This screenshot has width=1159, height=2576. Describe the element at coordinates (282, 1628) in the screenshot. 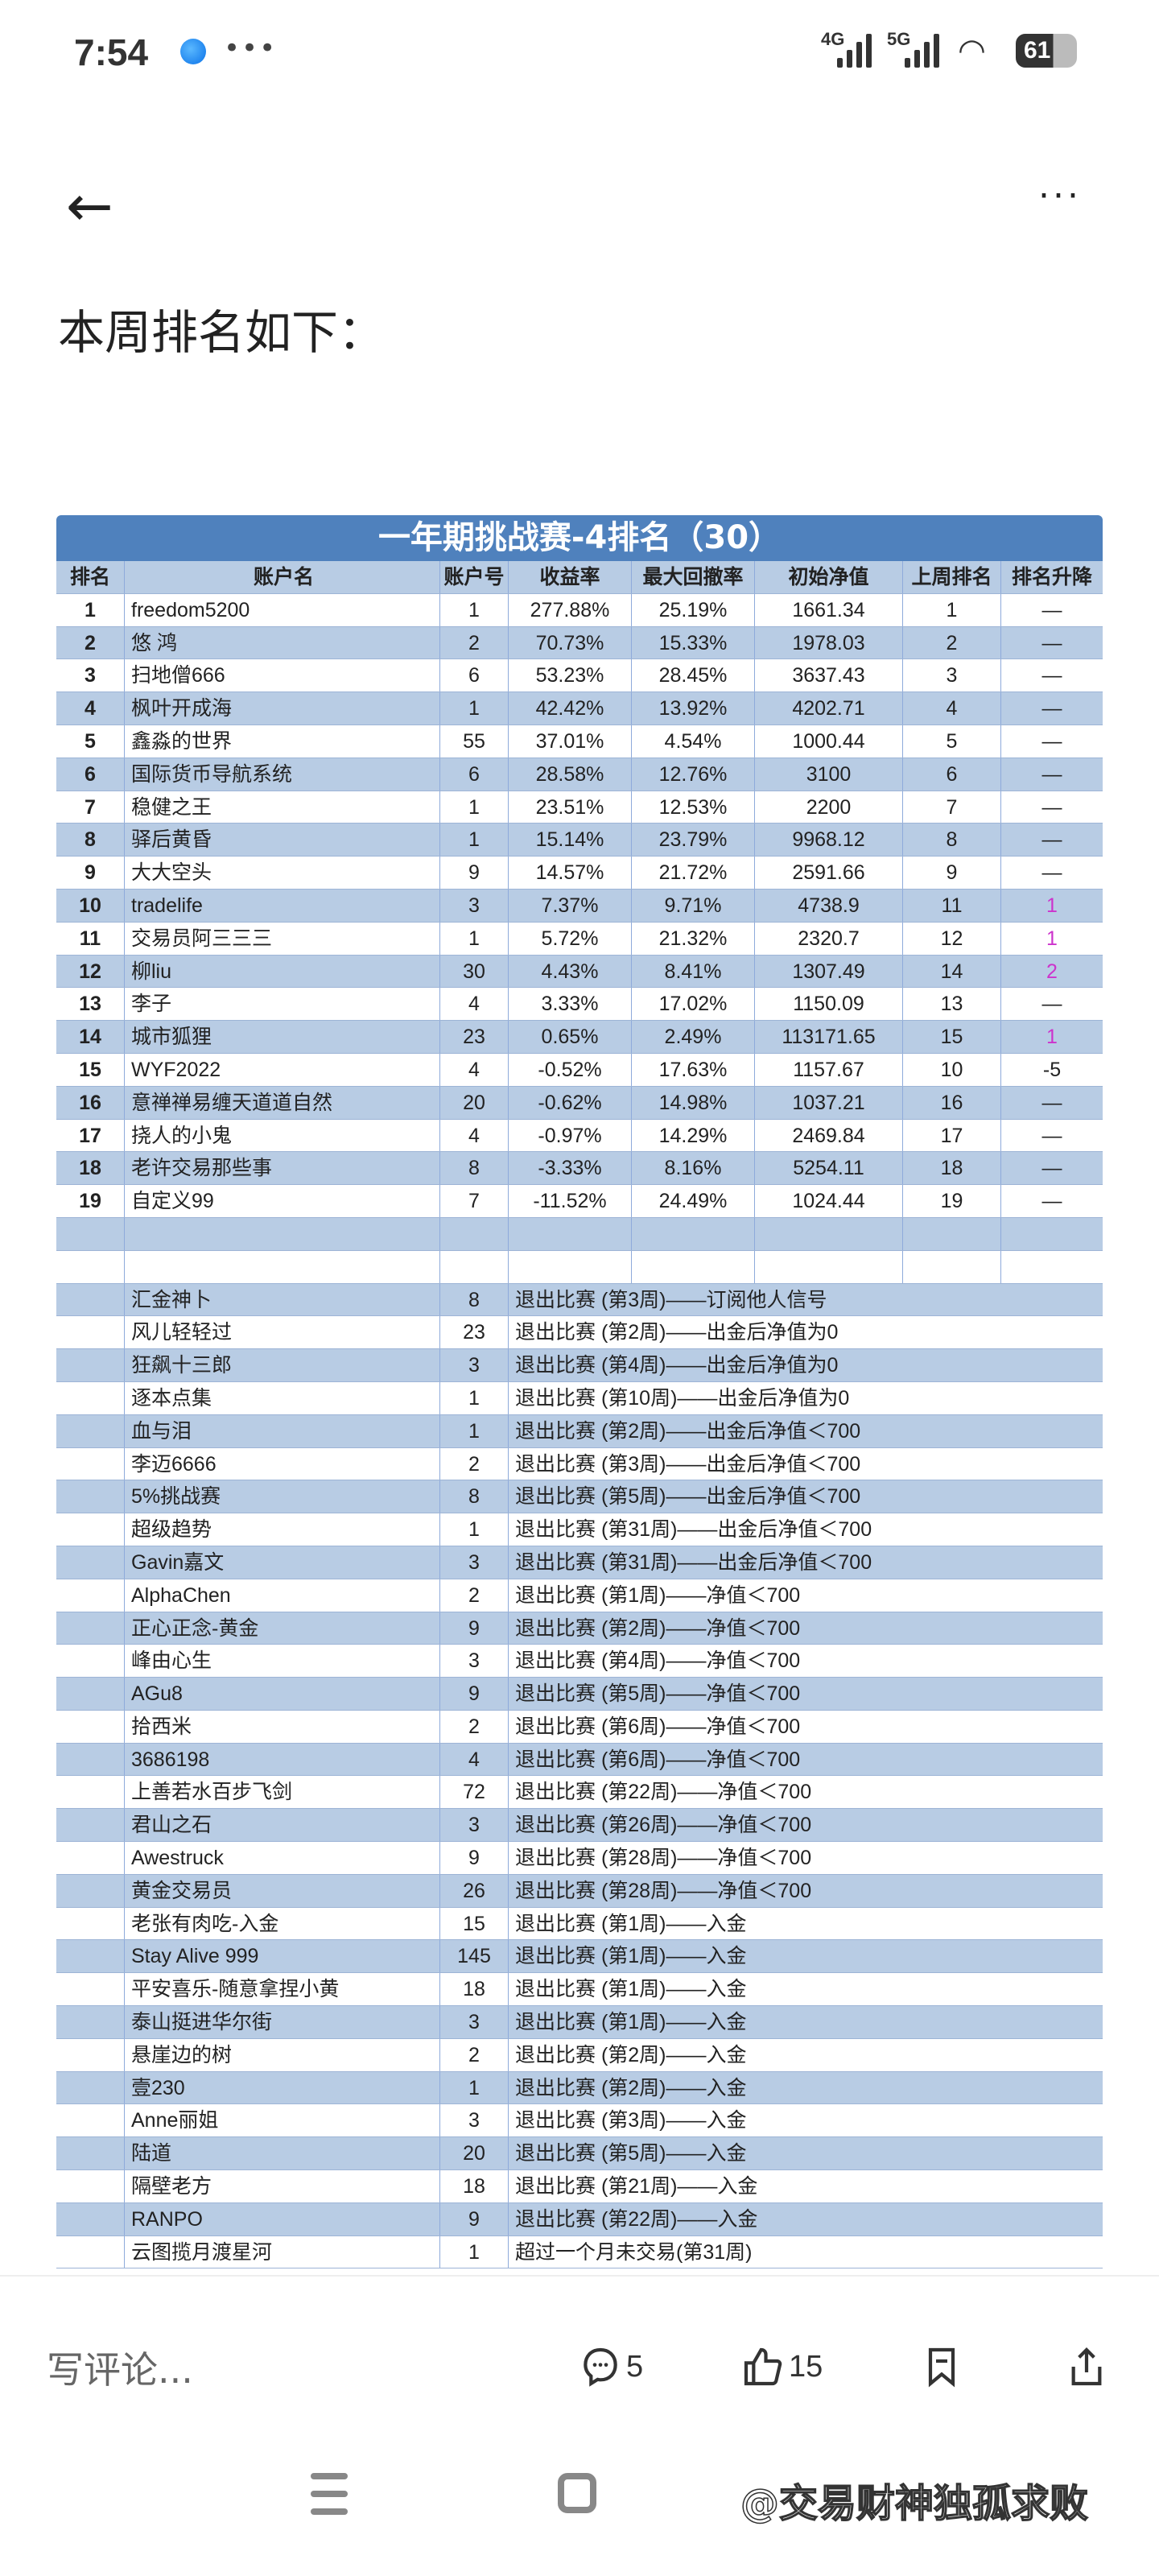

I see `cell-account-name: 正心正念-黄金` at that location.